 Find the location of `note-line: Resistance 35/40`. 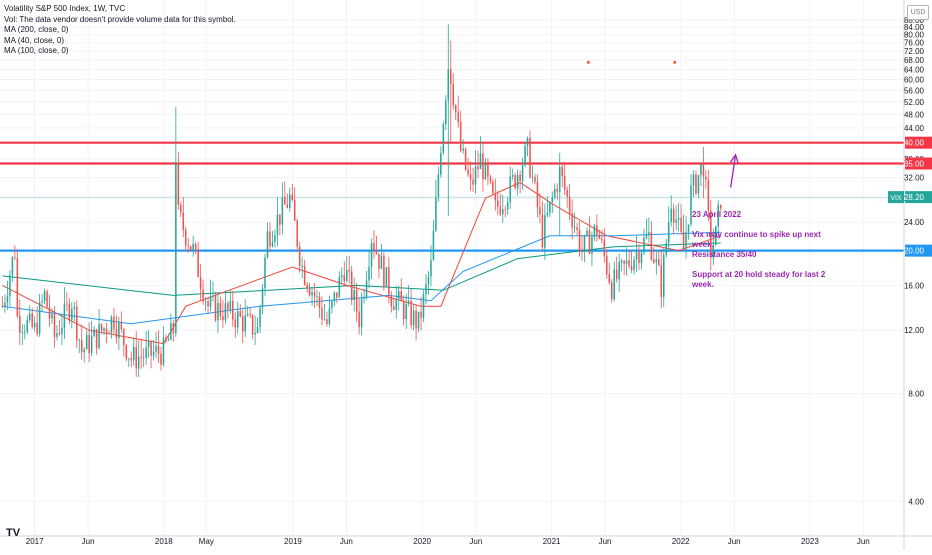

note-line: Resistance 35/40 is located at coordinates (724, 254).